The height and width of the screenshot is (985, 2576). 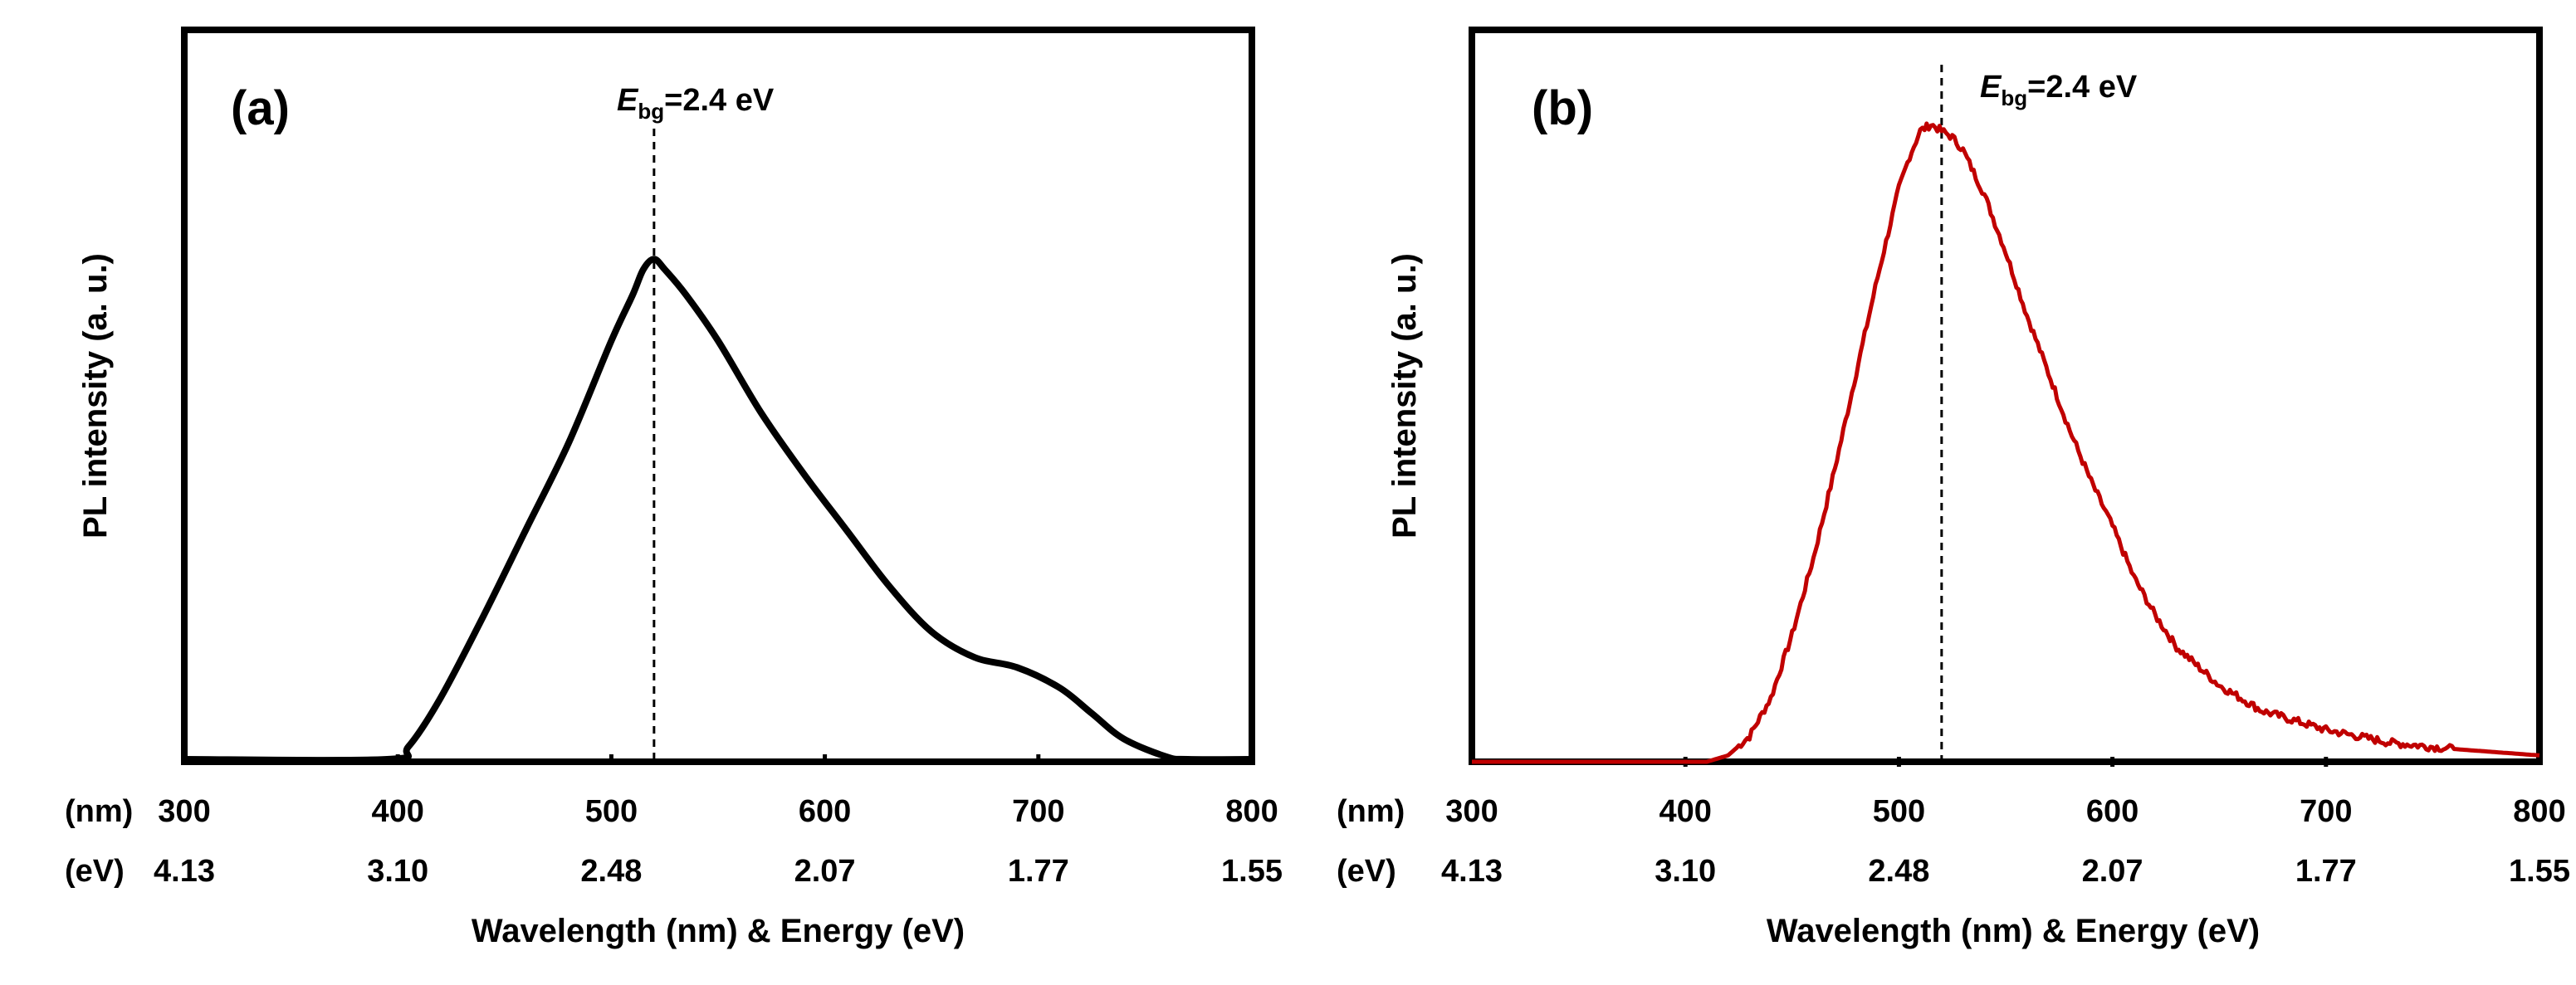 What do you see at coordinates (825, 812) in the screenshot?
I see `x-tick-label-nm-a: 600` at bounding box center [825, 812].